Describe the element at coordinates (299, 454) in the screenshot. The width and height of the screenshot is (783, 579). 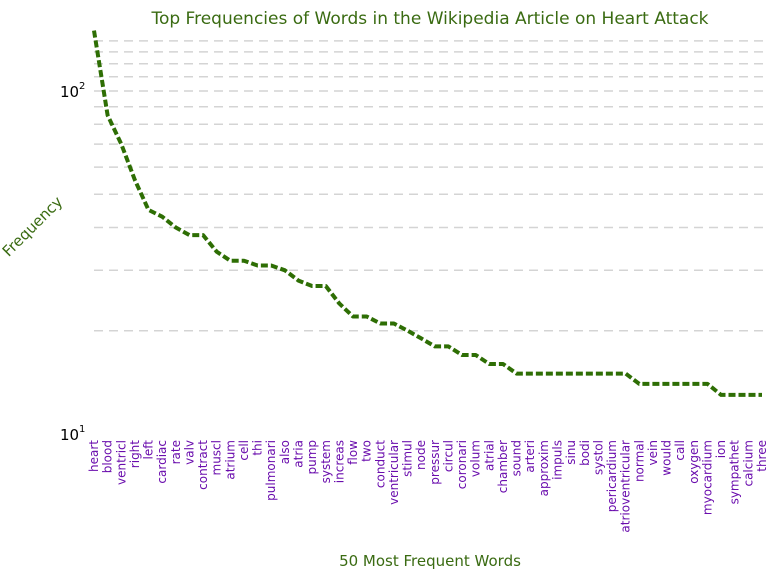
I see `x-tick-label: atria` at that location.